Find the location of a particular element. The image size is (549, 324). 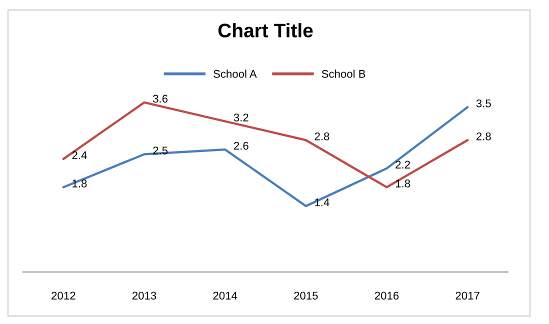

data-label: 2.2 is located at coordinates (403, 164).